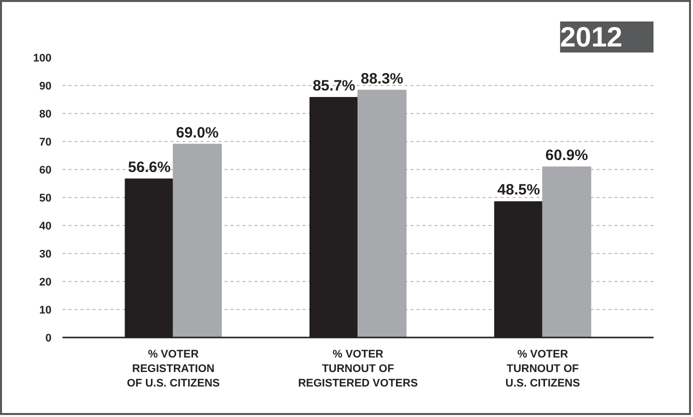  Describe the element at coordinates (45, 86) in the screenshot. I see `y-tick-label: 90` at that location.